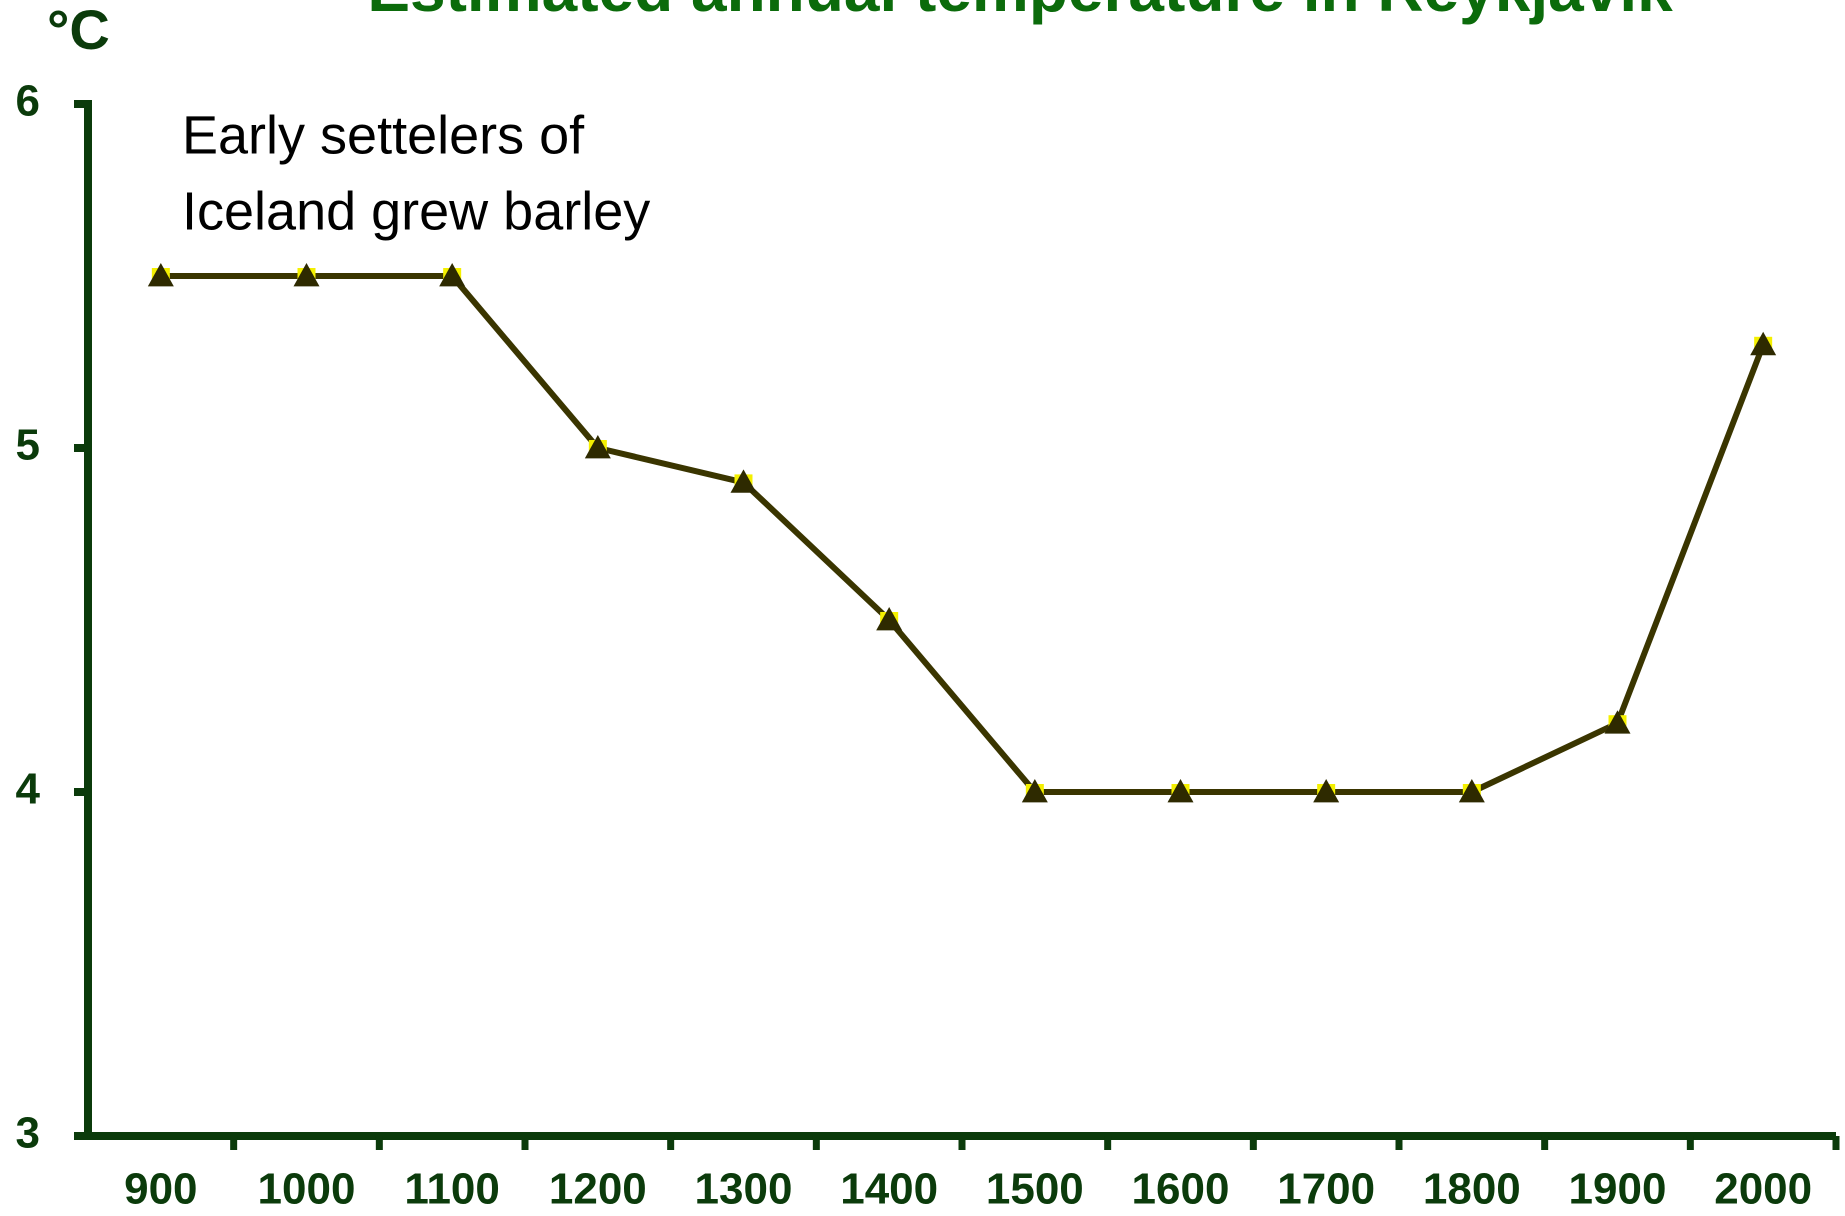 The image size is (1845, 1216). Describe the element at coordinates (78, 30) in the screenshot. I see `y-axis-label: °C` at that location.